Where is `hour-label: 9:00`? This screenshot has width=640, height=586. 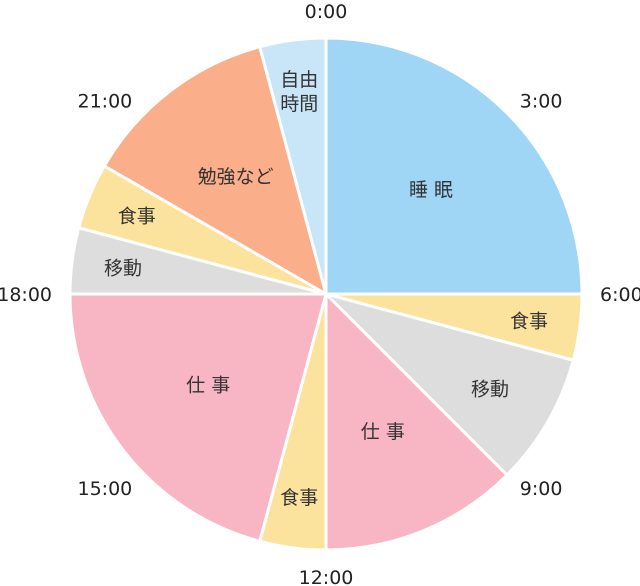 hour-label: 9:00 is located at coordinates (541, 489).